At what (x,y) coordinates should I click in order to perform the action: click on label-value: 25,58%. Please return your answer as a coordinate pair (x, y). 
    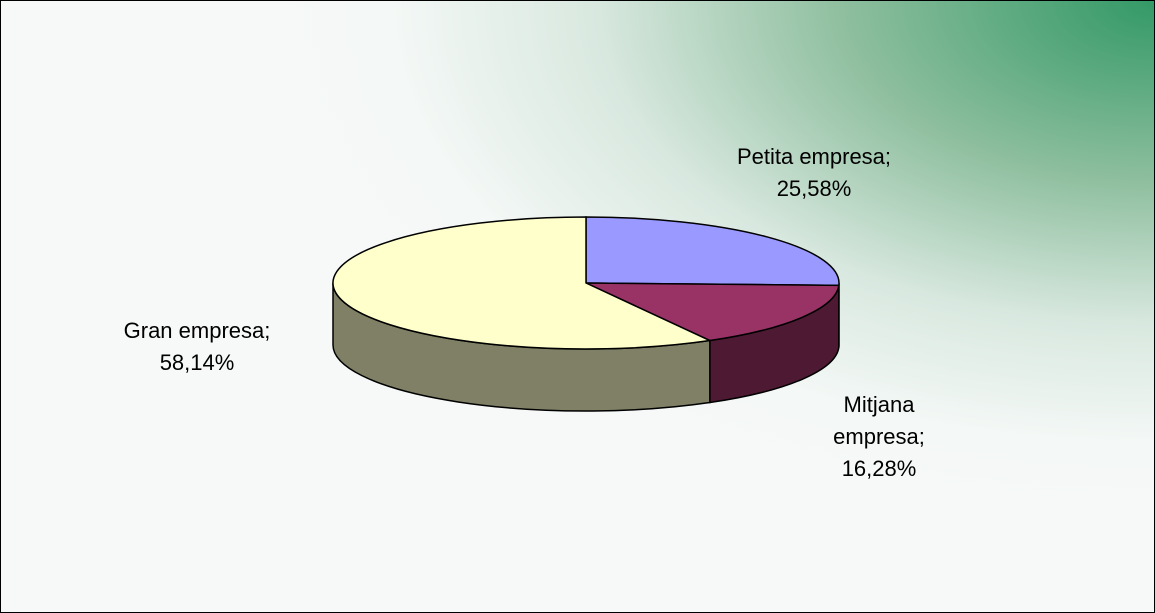
    Looking at the image, I should click on (814, 188).